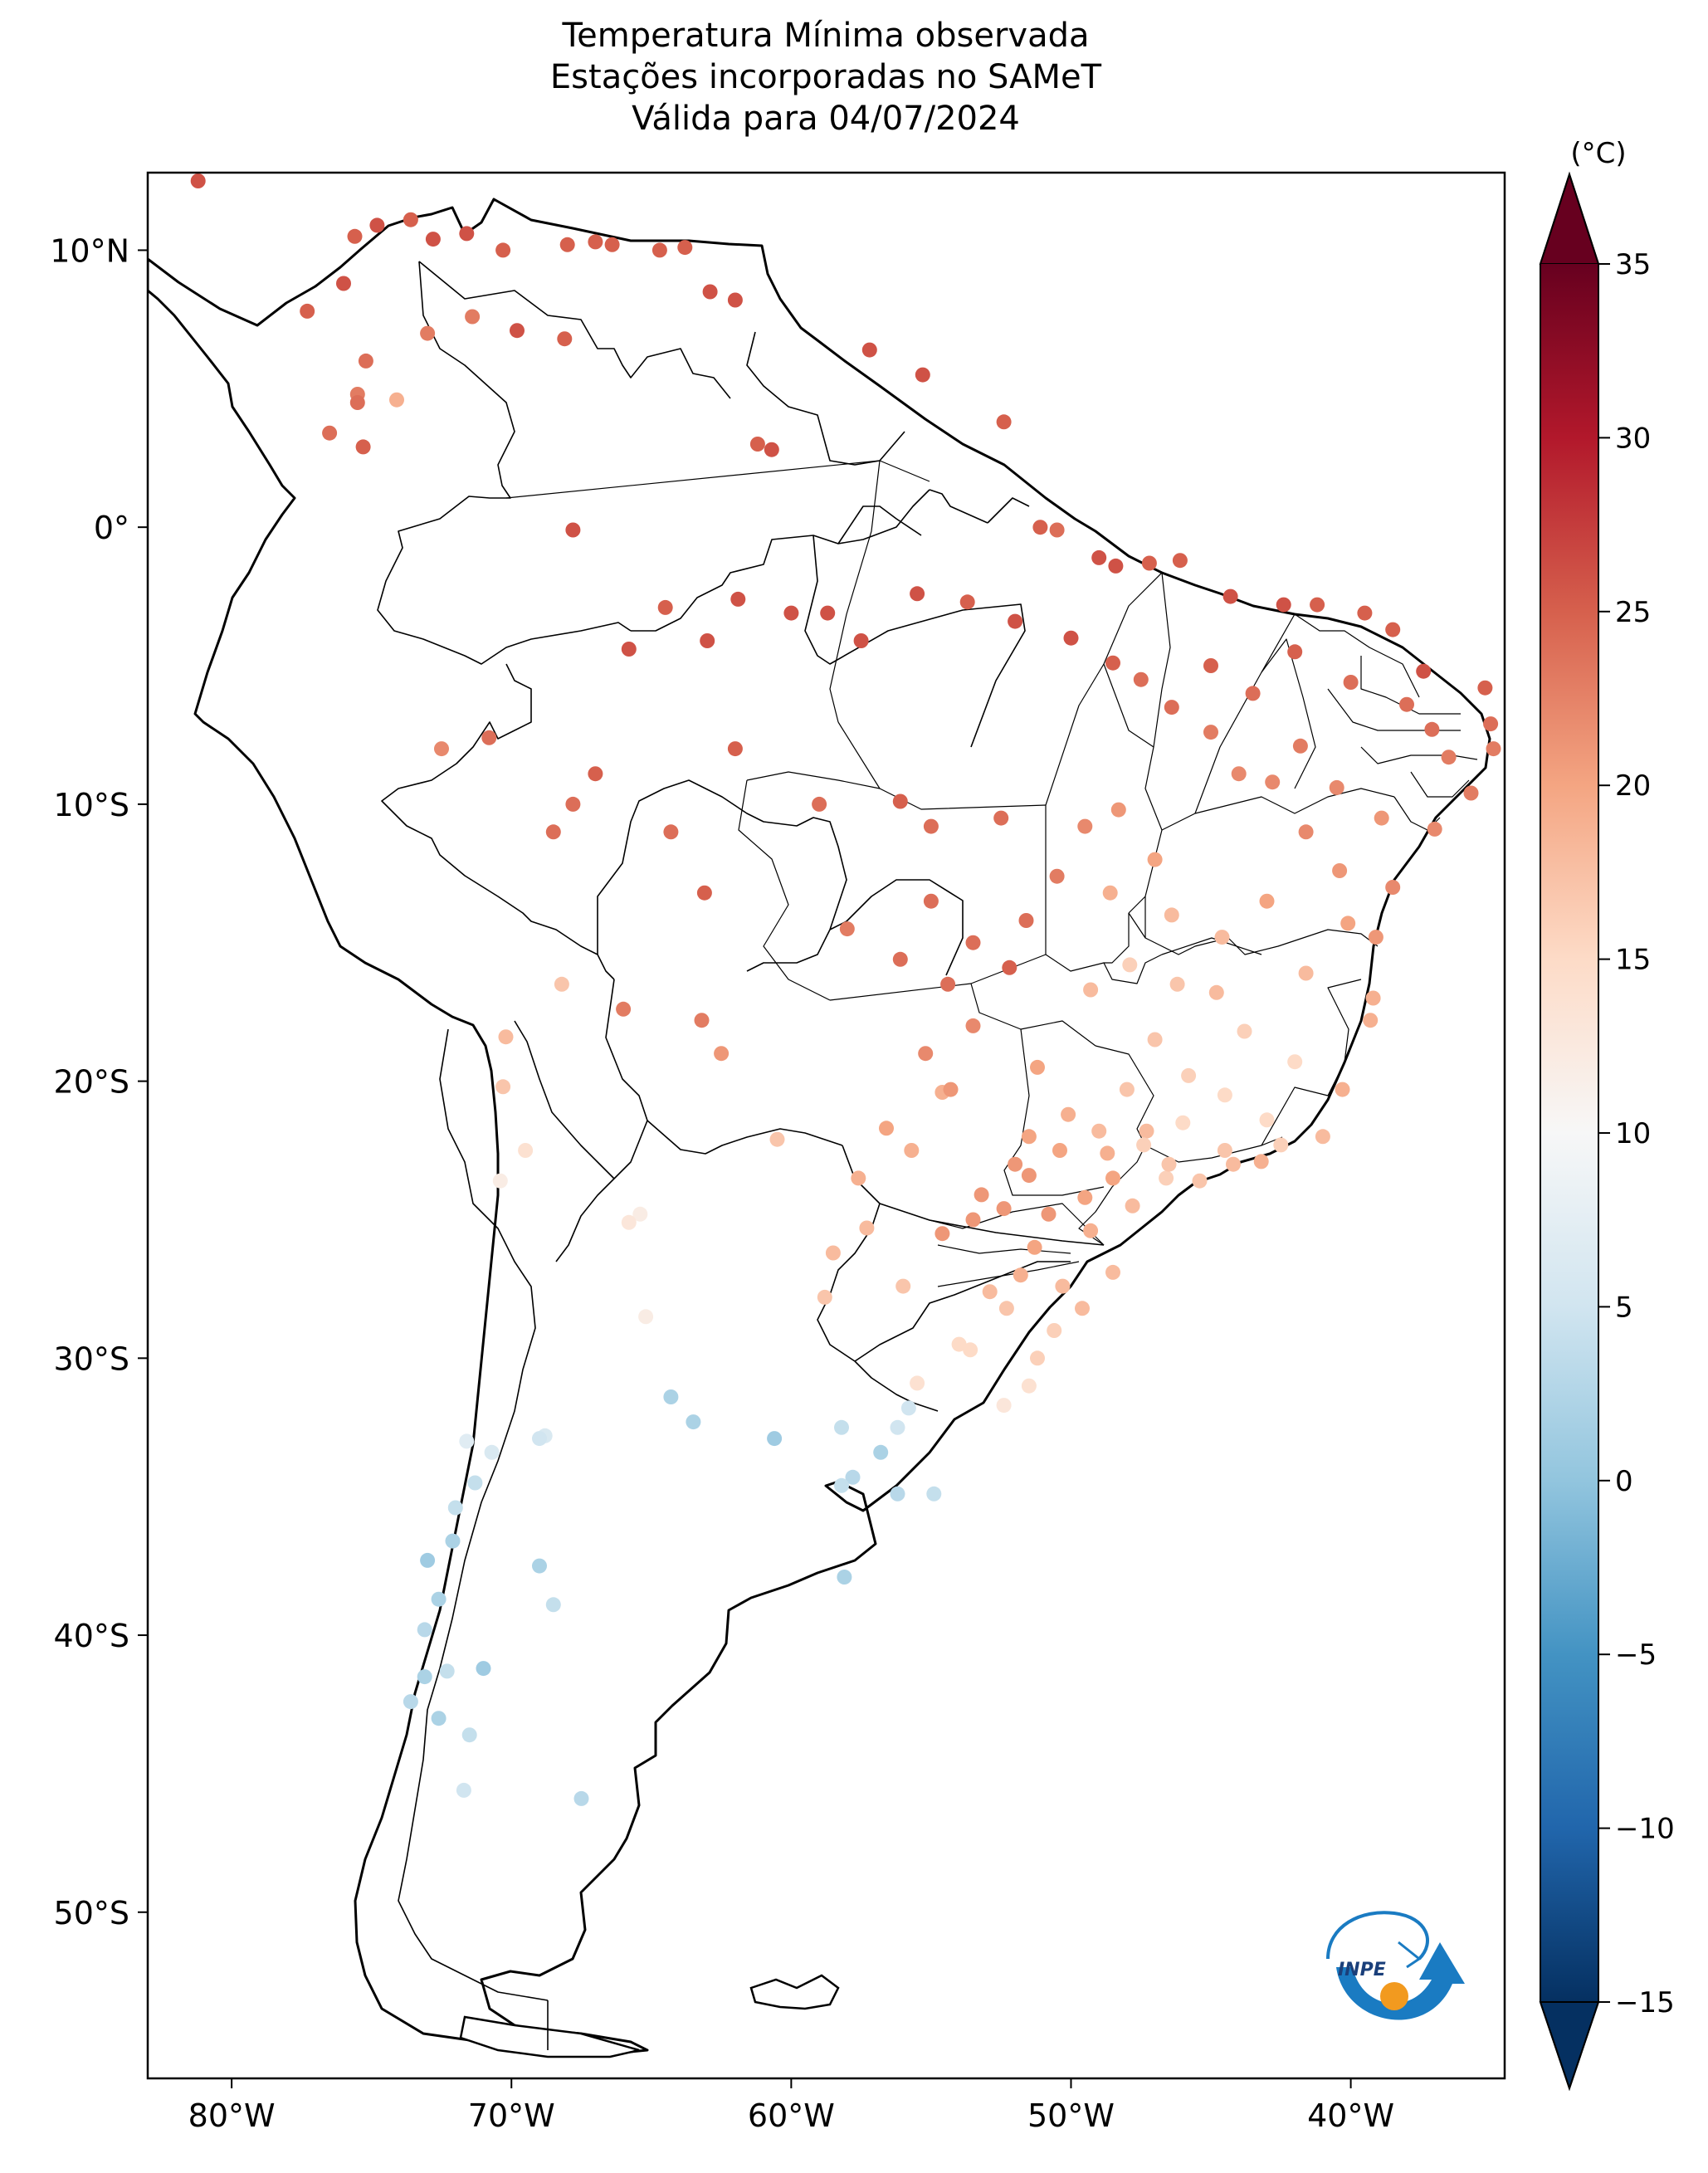  What do you see at coordinates (1633, 786) in the screenshot?
I see `colorbar-tick-label: 20` at bounding box center [1633, 786].